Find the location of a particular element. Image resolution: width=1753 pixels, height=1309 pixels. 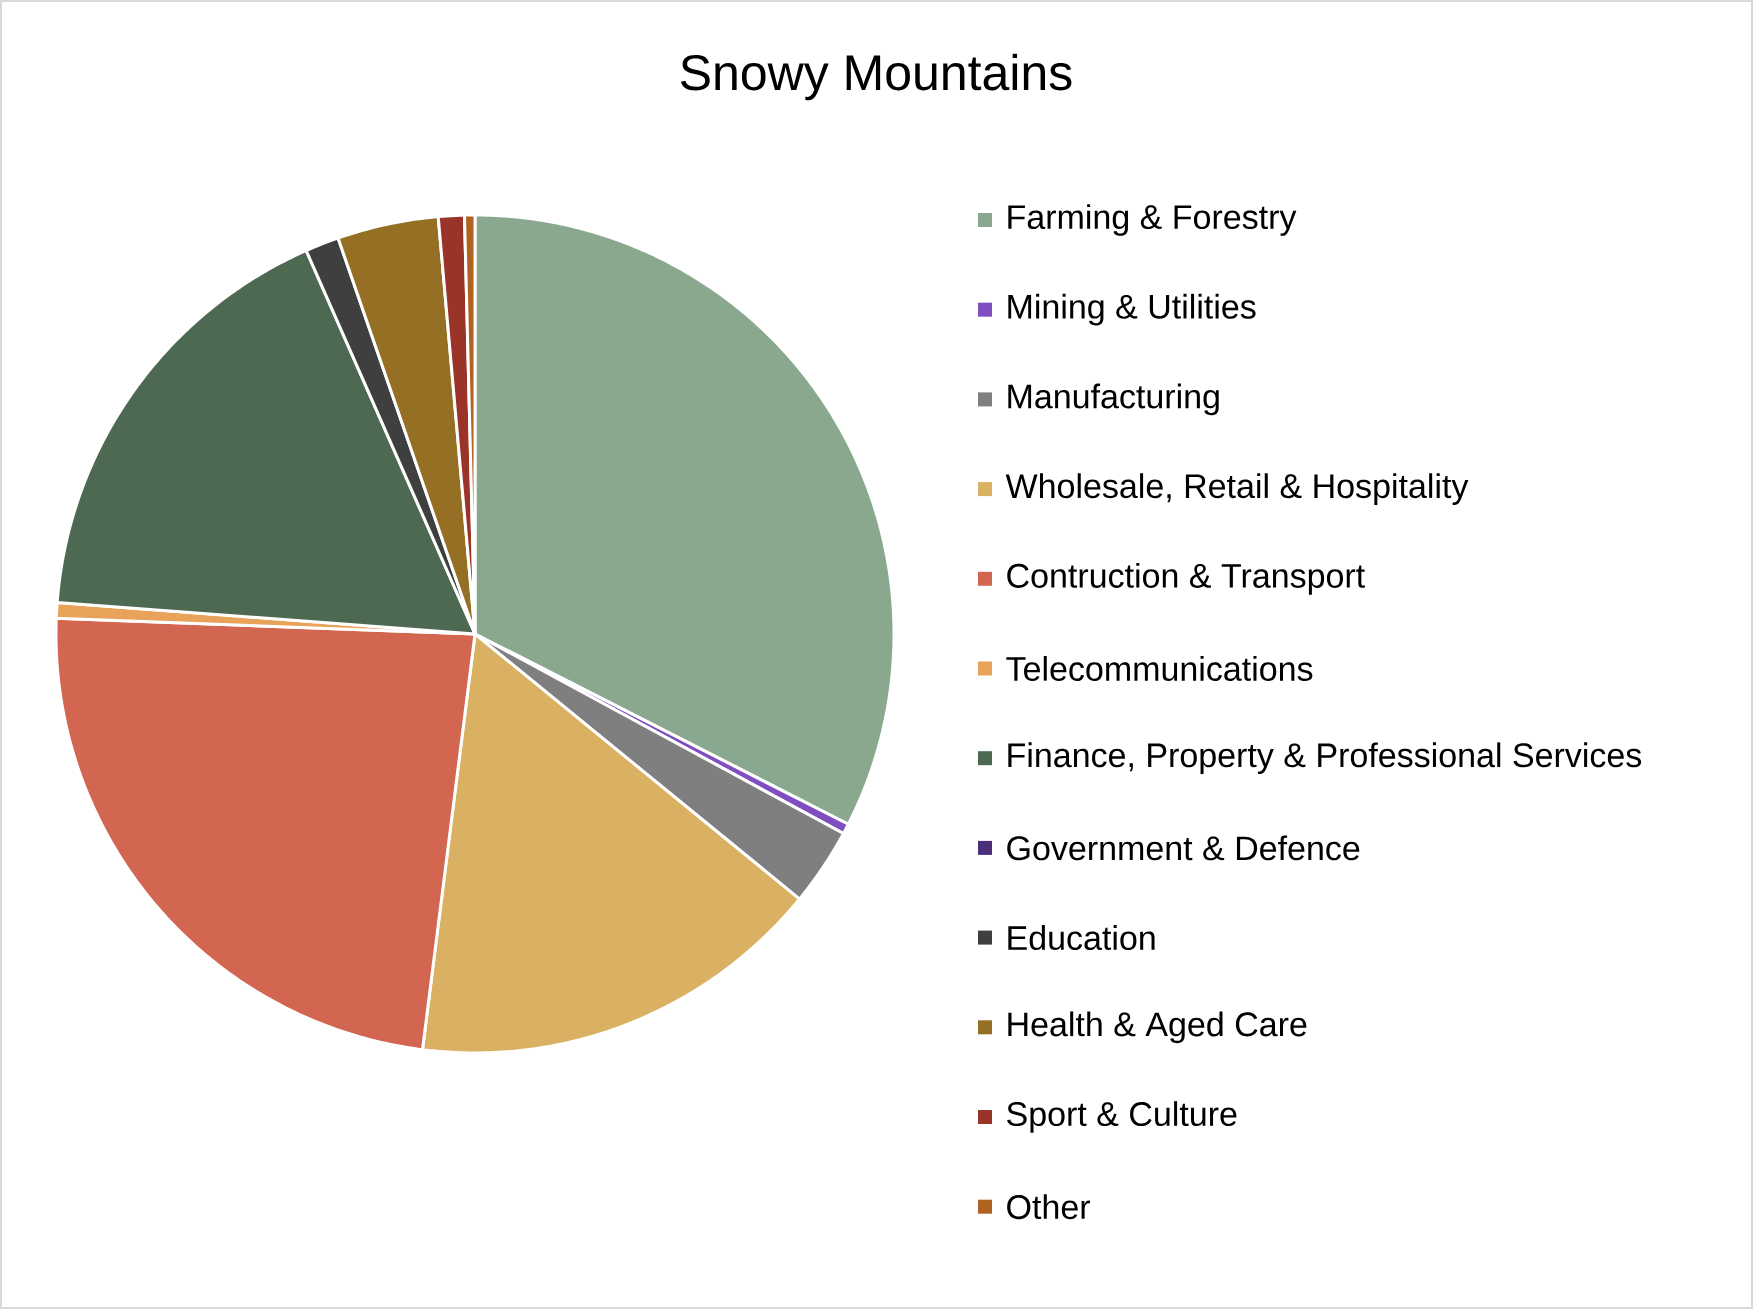

legend-label: Other is located at coordinates (1049, 1207).